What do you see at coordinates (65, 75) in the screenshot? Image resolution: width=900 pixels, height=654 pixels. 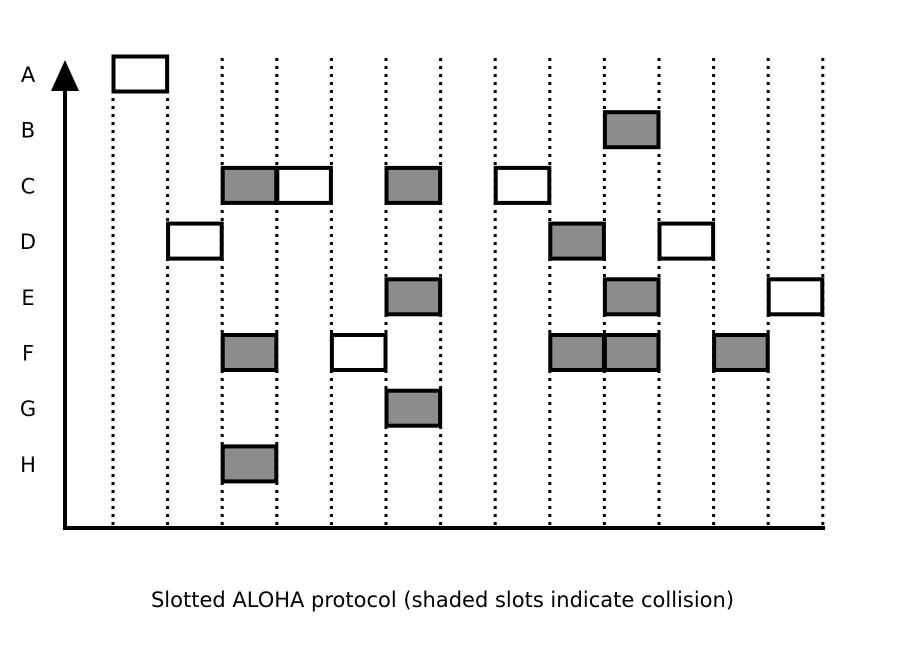 I see `y-axis-arrowhead` at bounding box center [65, 75].